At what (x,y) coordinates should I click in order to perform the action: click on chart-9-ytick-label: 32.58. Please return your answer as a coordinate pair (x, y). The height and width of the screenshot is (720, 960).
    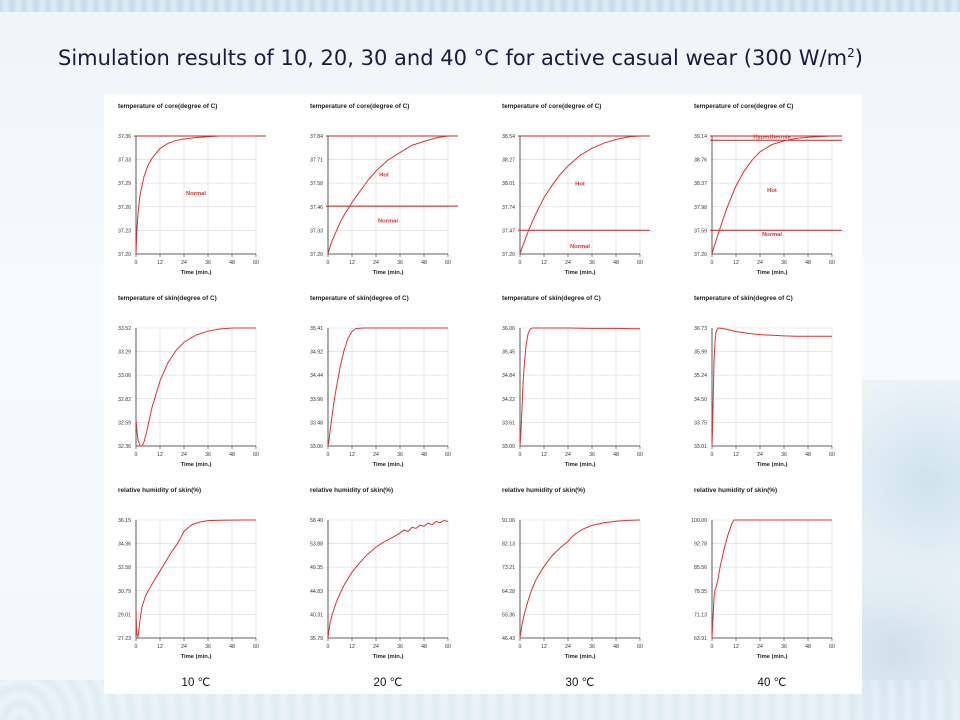
    Looking at the image, I should click on (124, 568).